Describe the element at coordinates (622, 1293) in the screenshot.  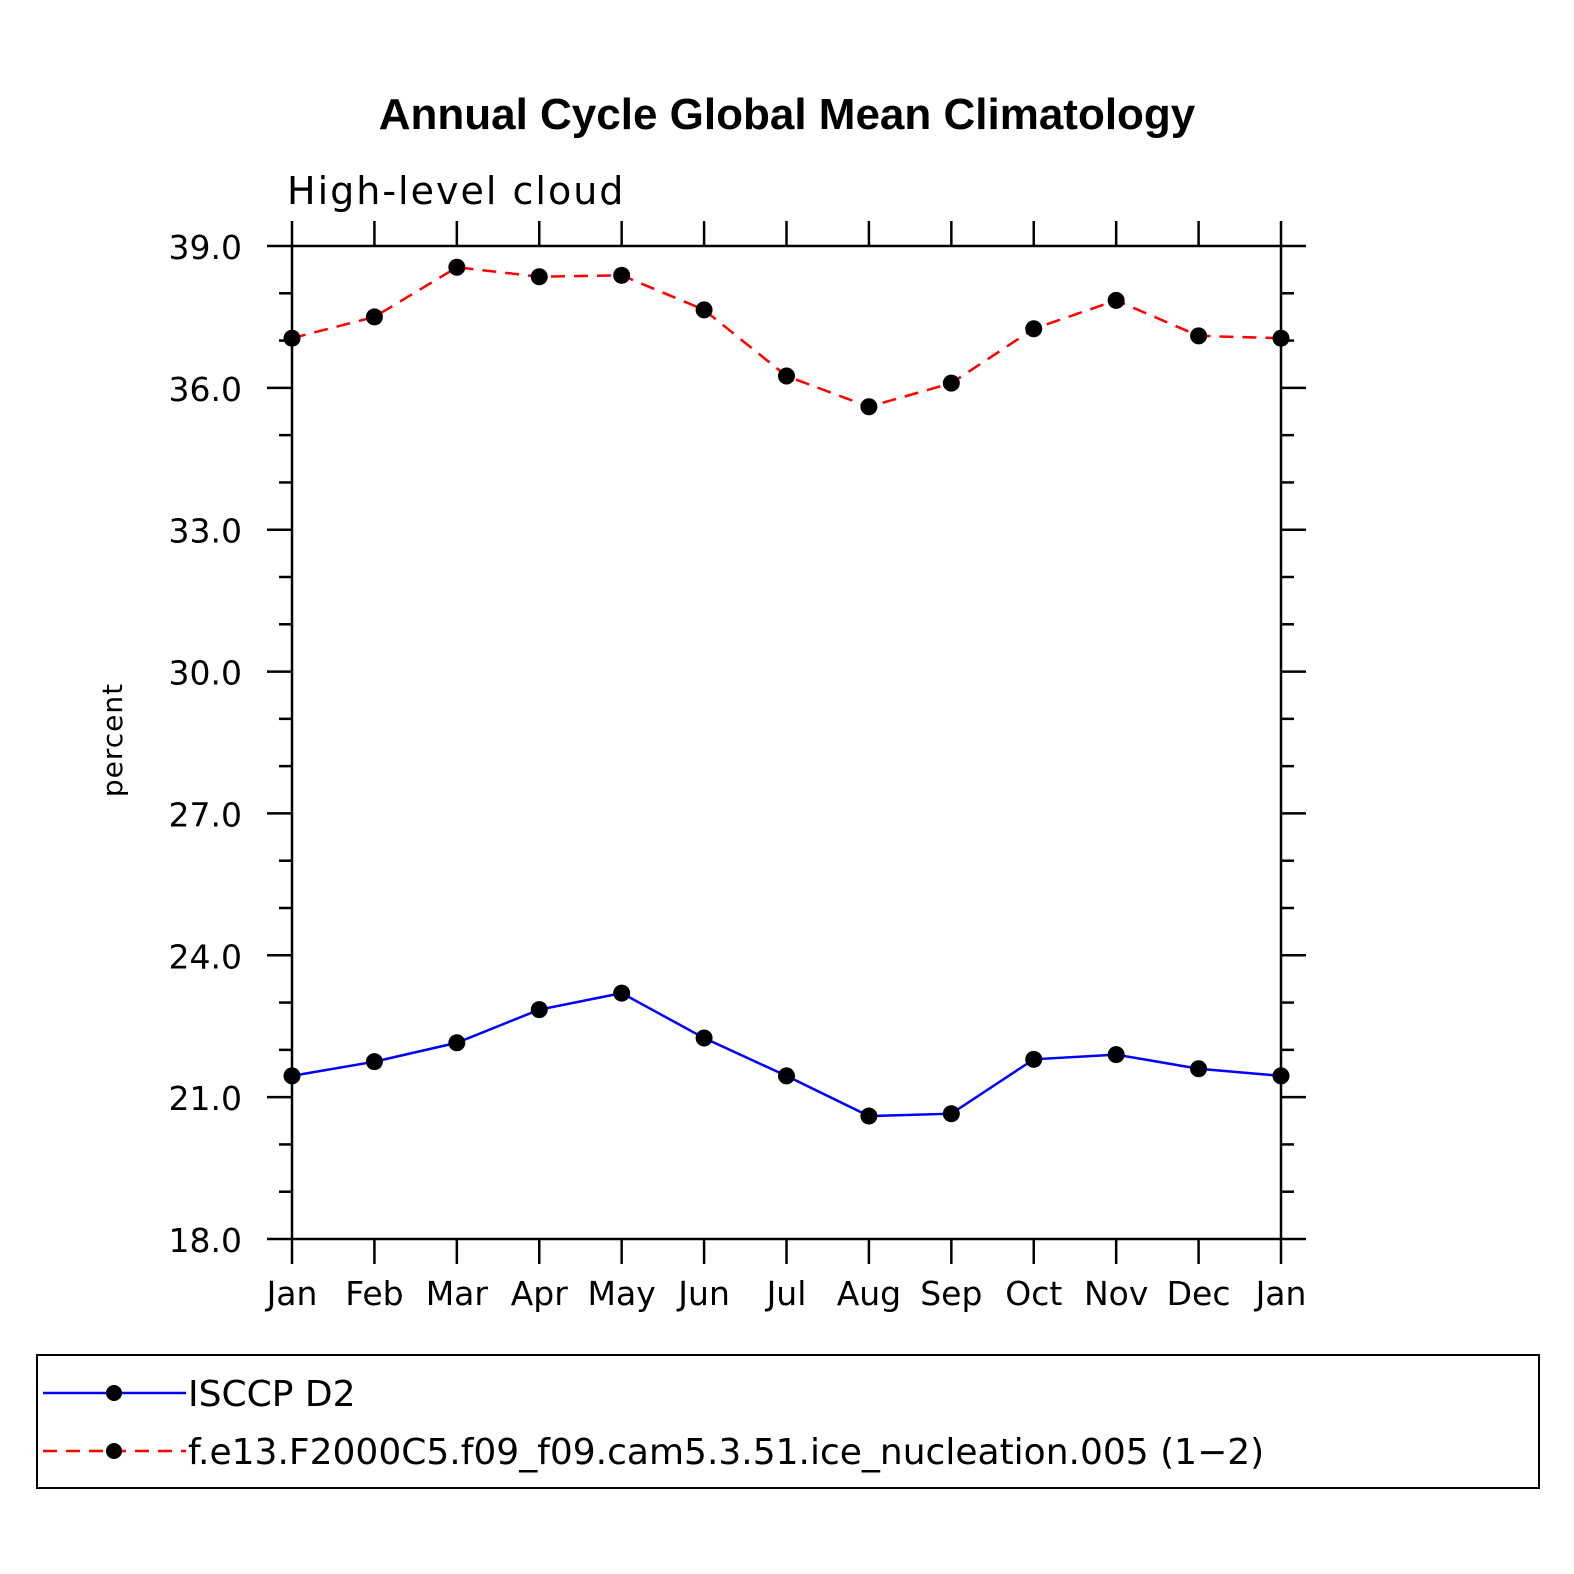
I see `x-tick-label: May` at that location.